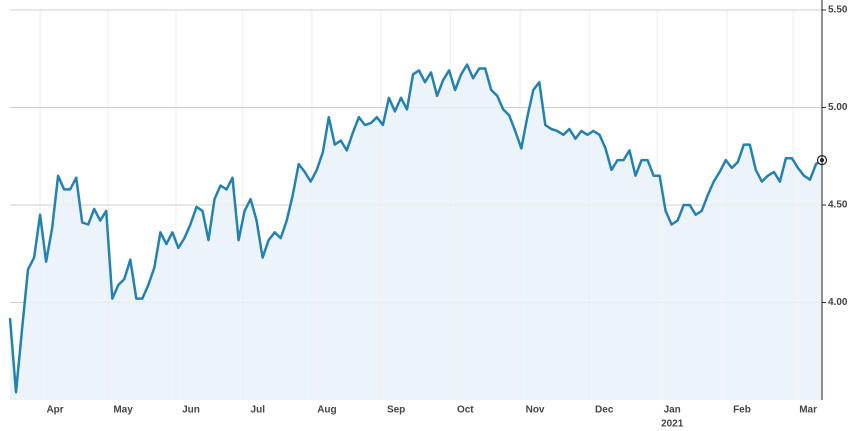 The image size is (864, 431). What do you see at coordinates (838, 107) in the screenshot?
I see `y-tick-label: 5.00` at bounding box center [838, 107].